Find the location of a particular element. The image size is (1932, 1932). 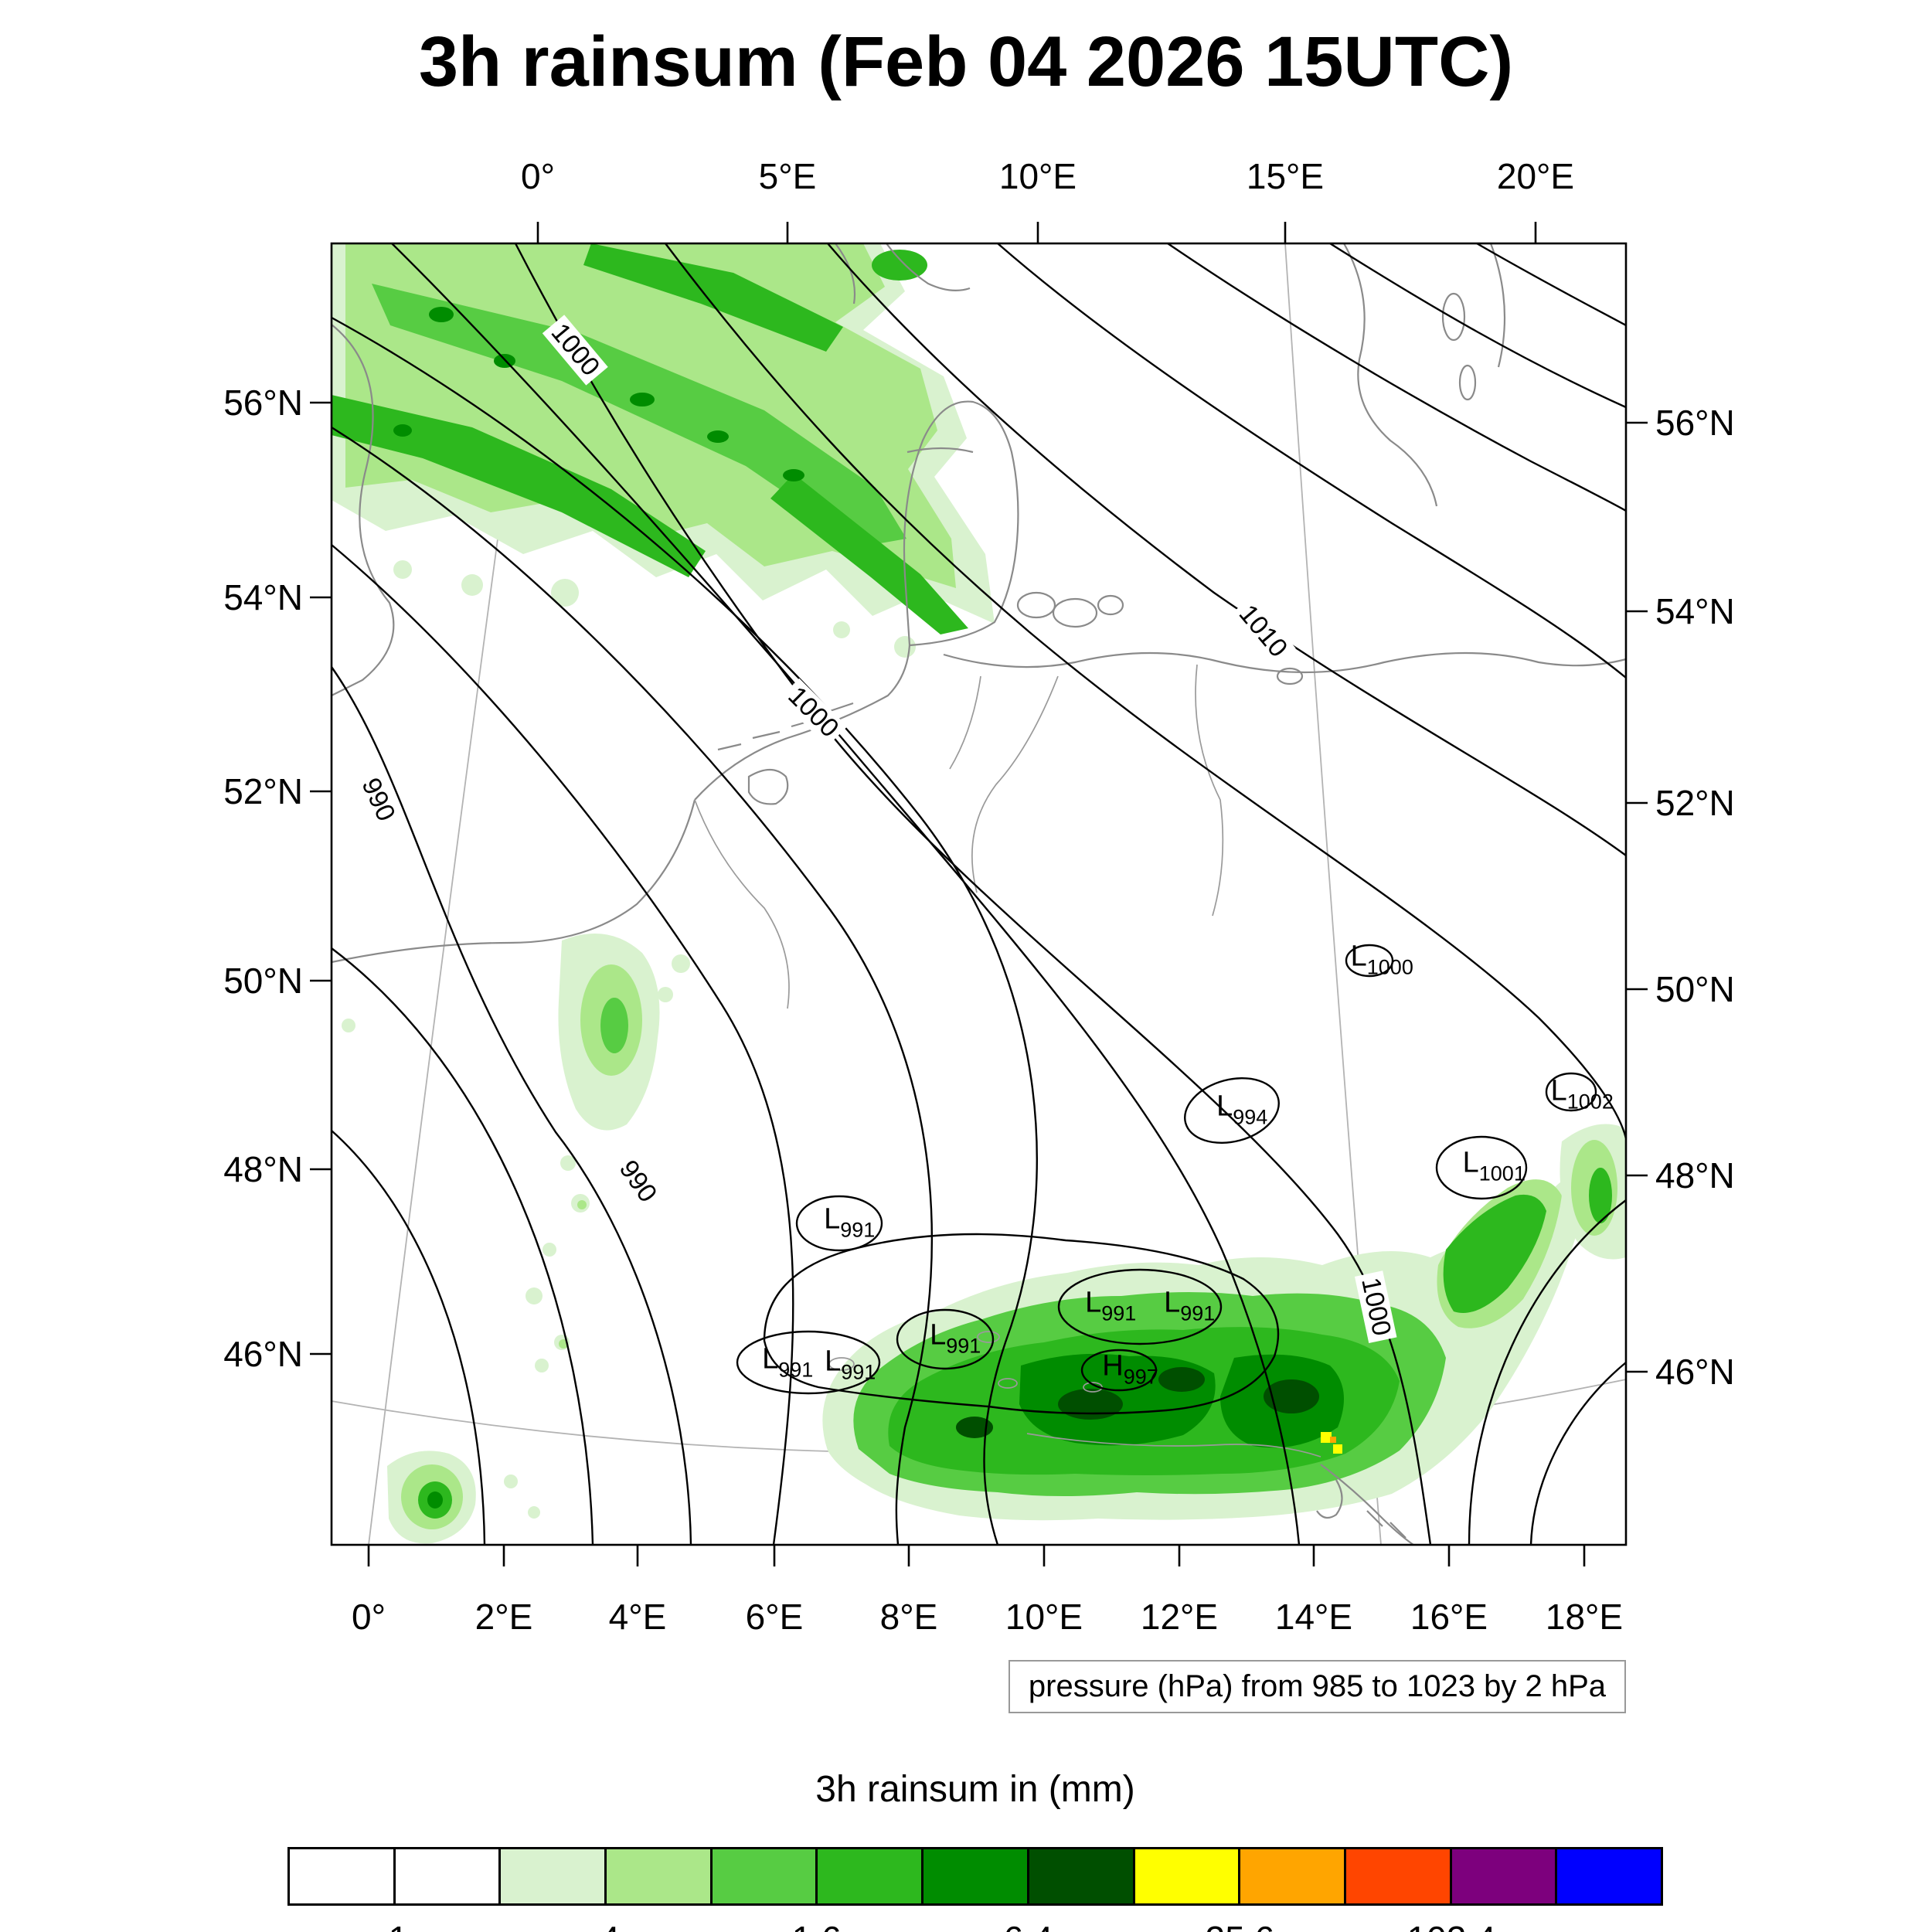

pressure-center-letter: H is located at coordinates (1113, 1366).